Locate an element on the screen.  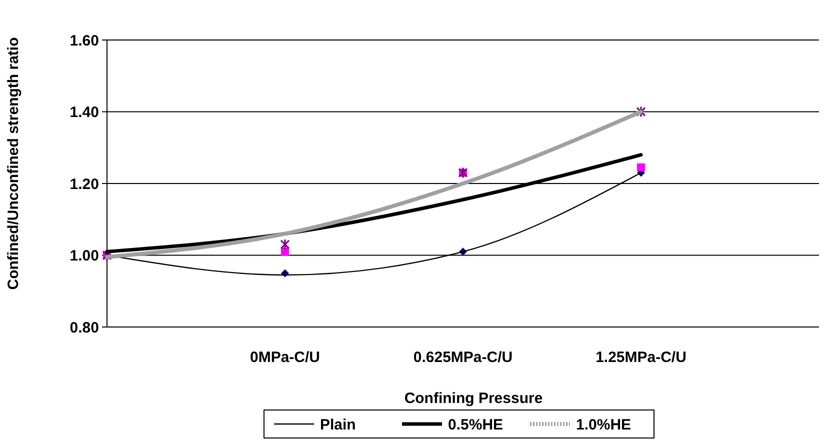
legend-label: Plain is located at coordinates (338, 425).